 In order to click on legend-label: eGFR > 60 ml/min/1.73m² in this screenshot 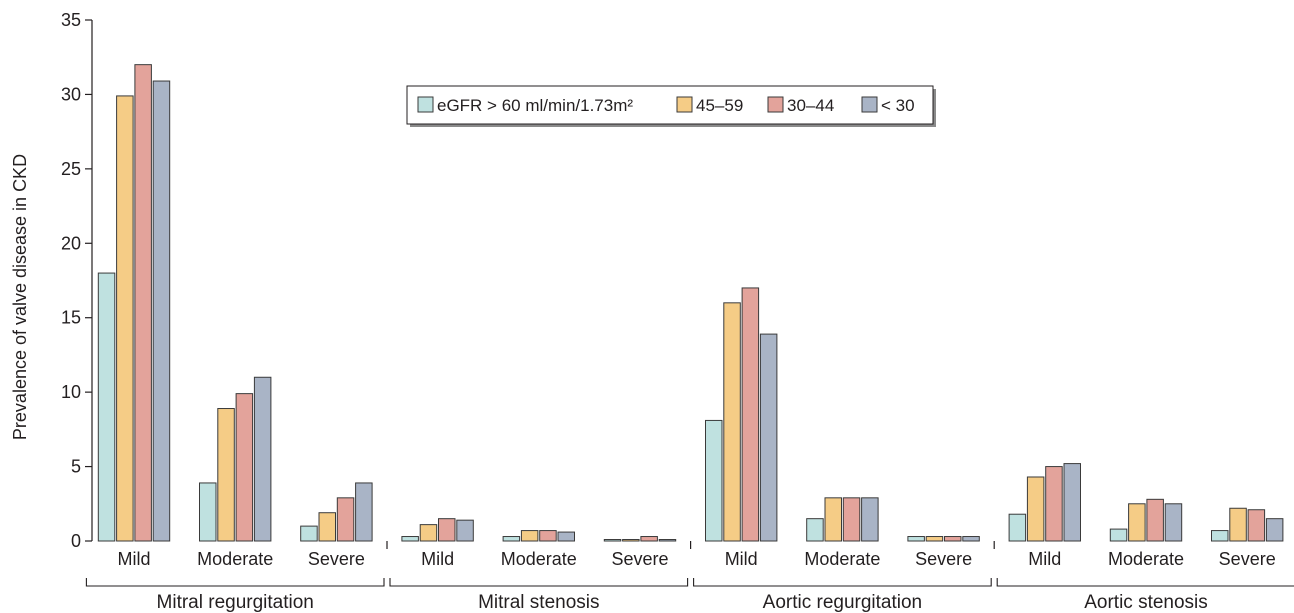, I will do `click(535, 105)`.